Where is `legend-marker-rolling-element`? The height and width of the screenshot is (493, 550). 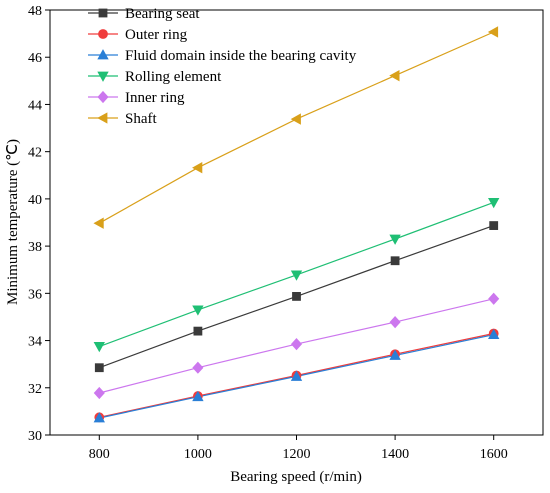
legend-marker-rolling-element is located at coordinates (103, 76).